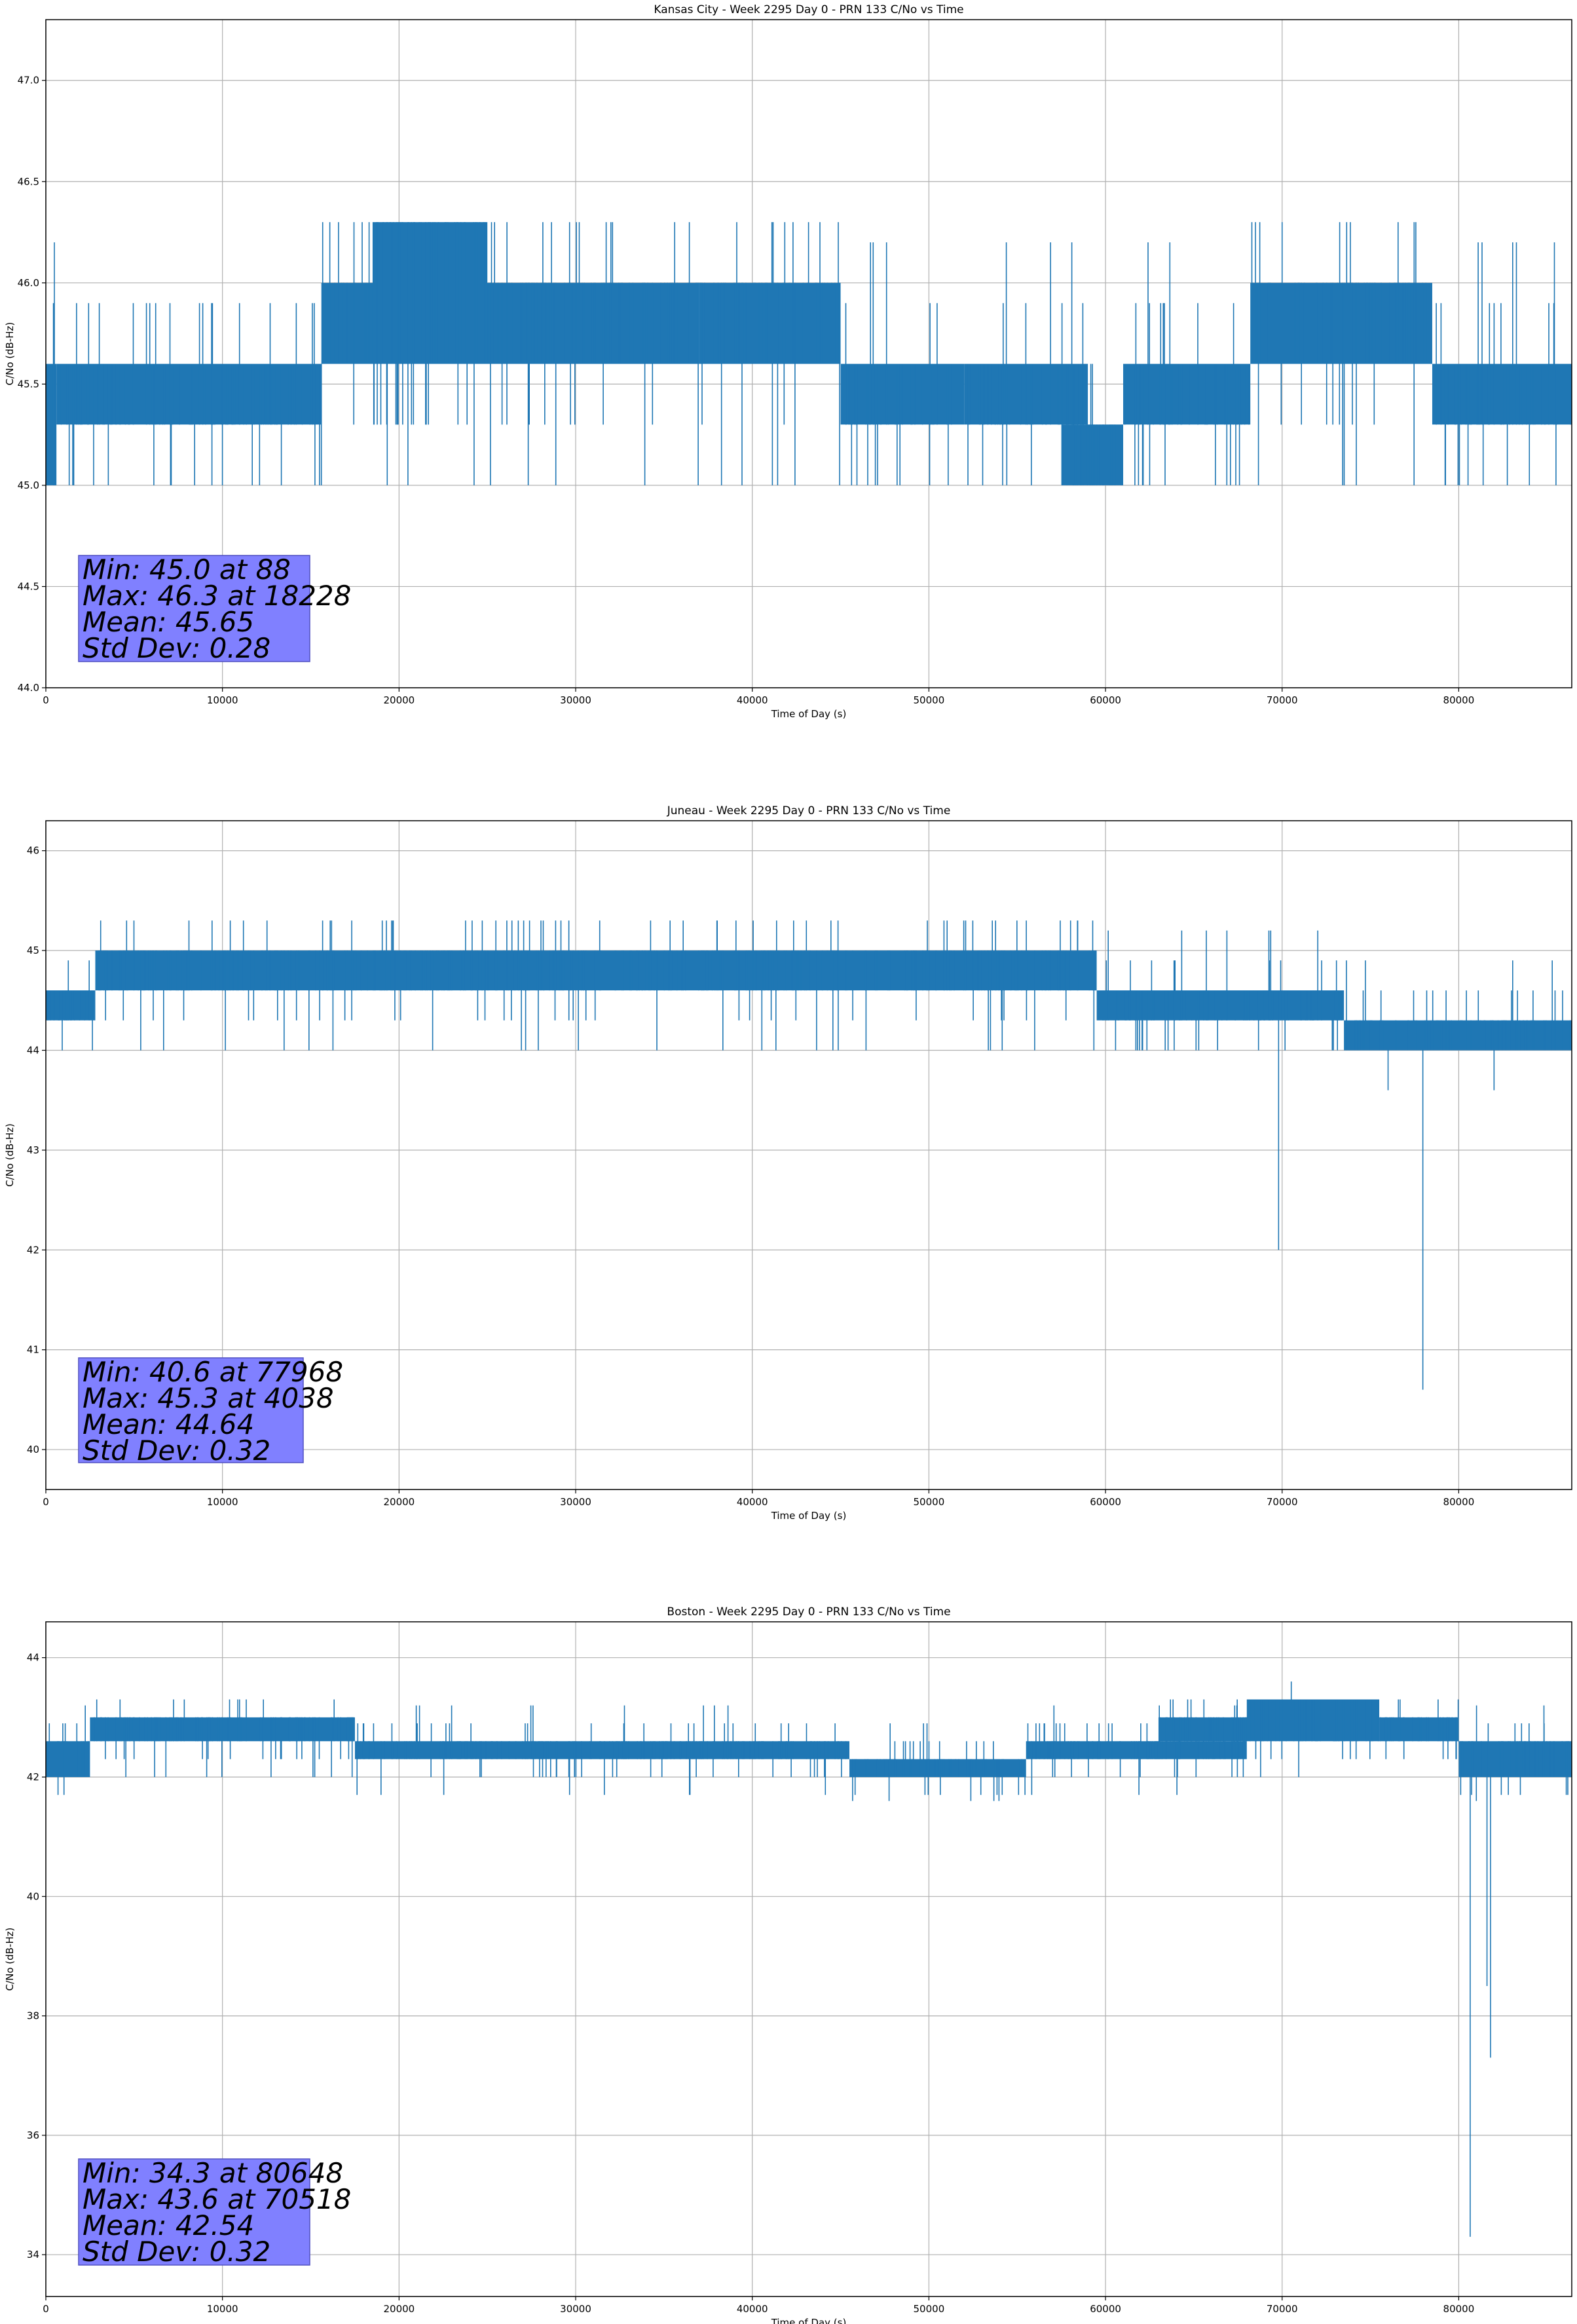  Describe the element at coordinates (28, 384) in the screenshot. I see `y-tick-label: 45.5` at that location.